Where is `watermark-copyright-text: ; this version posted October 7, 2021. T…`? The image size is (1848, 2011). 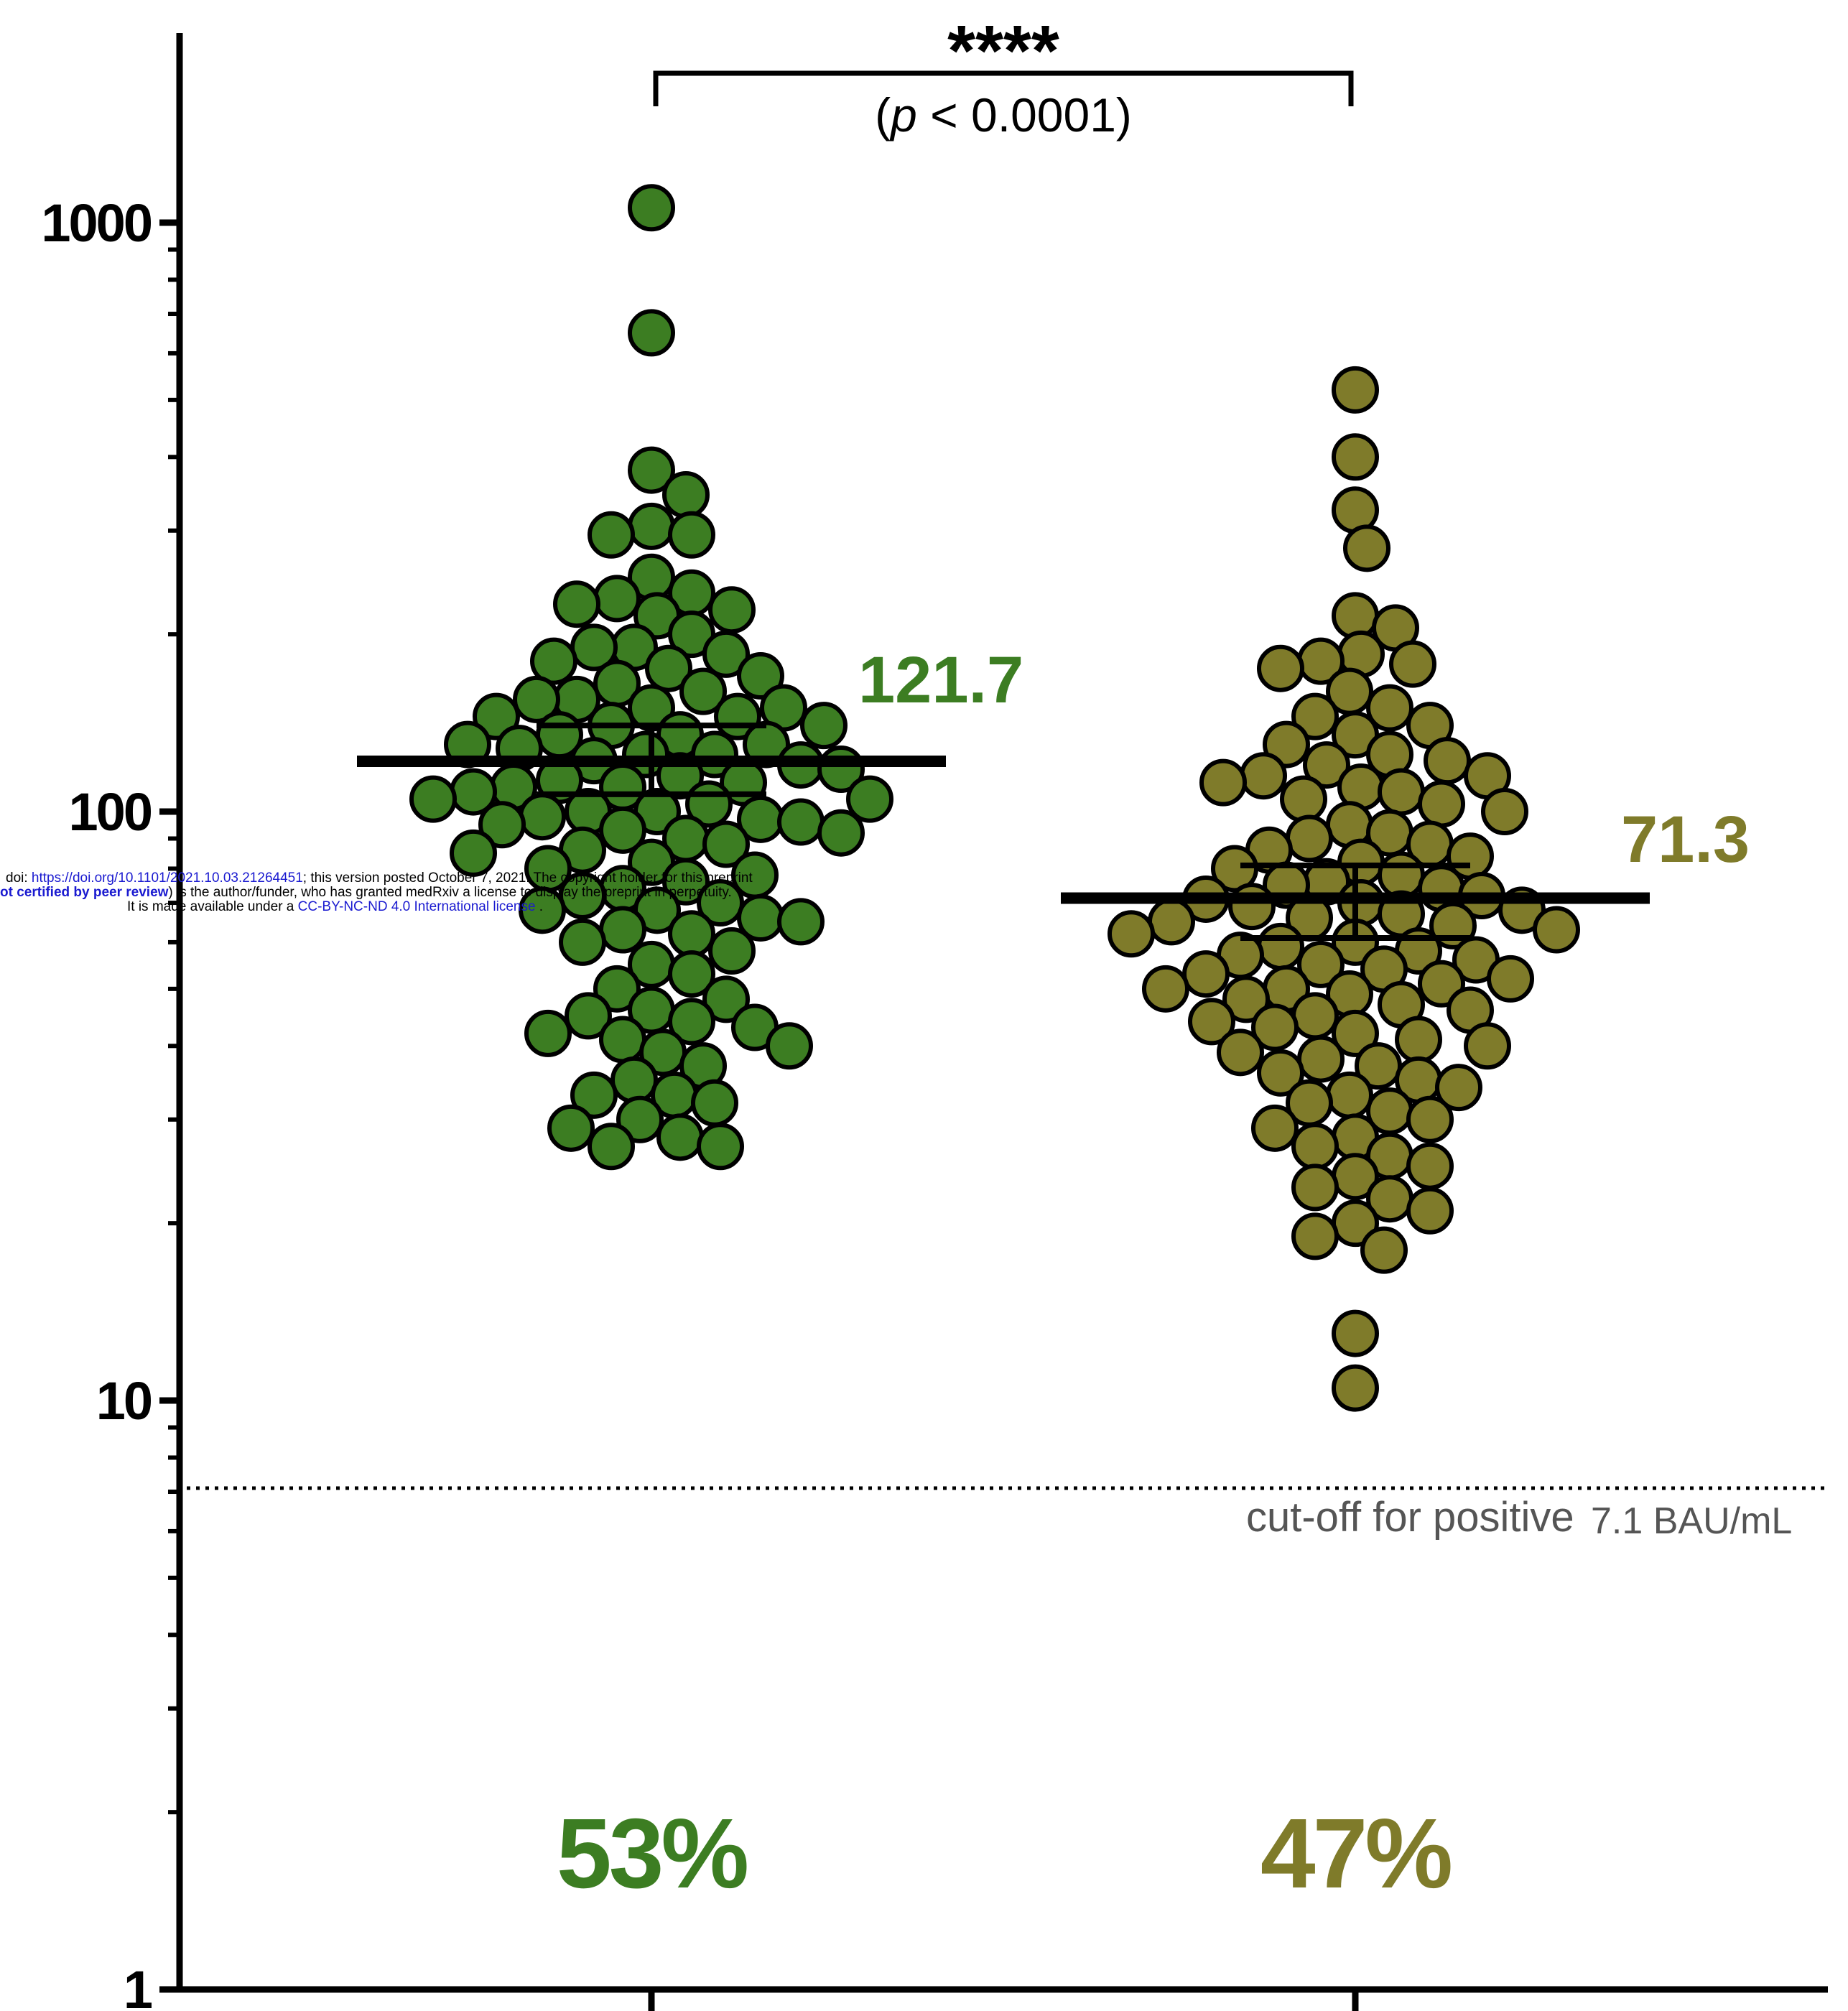 watermark-copyright-text: ; this version posted October 7, 2021. T… is located at coordinates (527, 878).